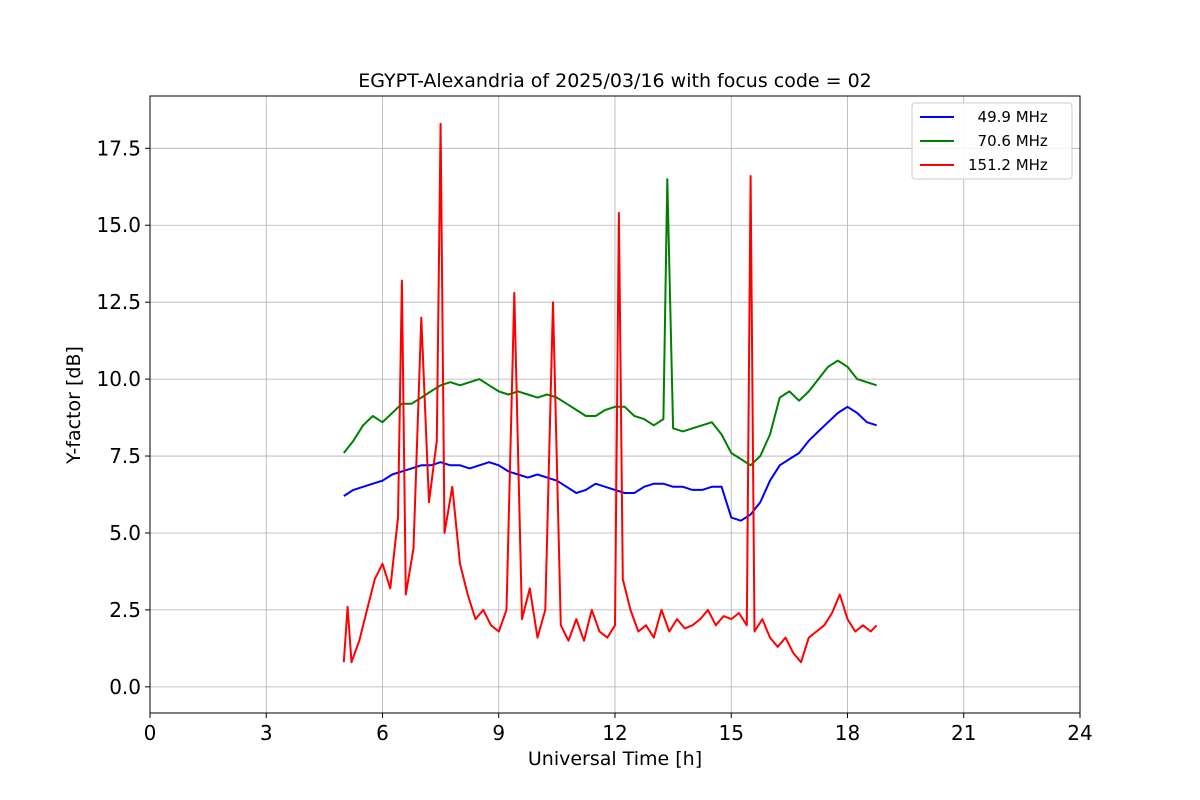 The image size is (1200, 800). I want to click on x-tick-label: 0, so click(150, 733).